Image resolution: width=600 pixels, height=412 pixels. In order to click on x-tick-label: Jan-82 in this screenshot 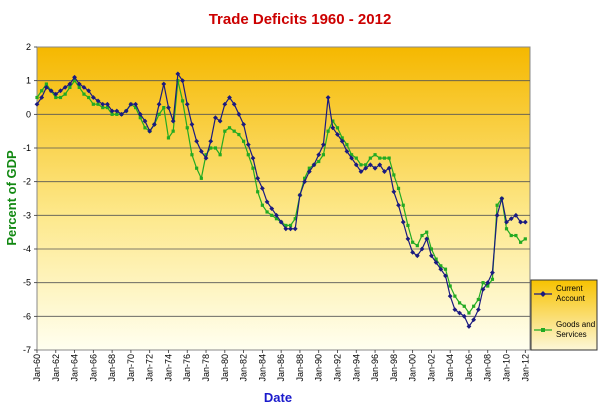, I will do `click(244, 368)`.